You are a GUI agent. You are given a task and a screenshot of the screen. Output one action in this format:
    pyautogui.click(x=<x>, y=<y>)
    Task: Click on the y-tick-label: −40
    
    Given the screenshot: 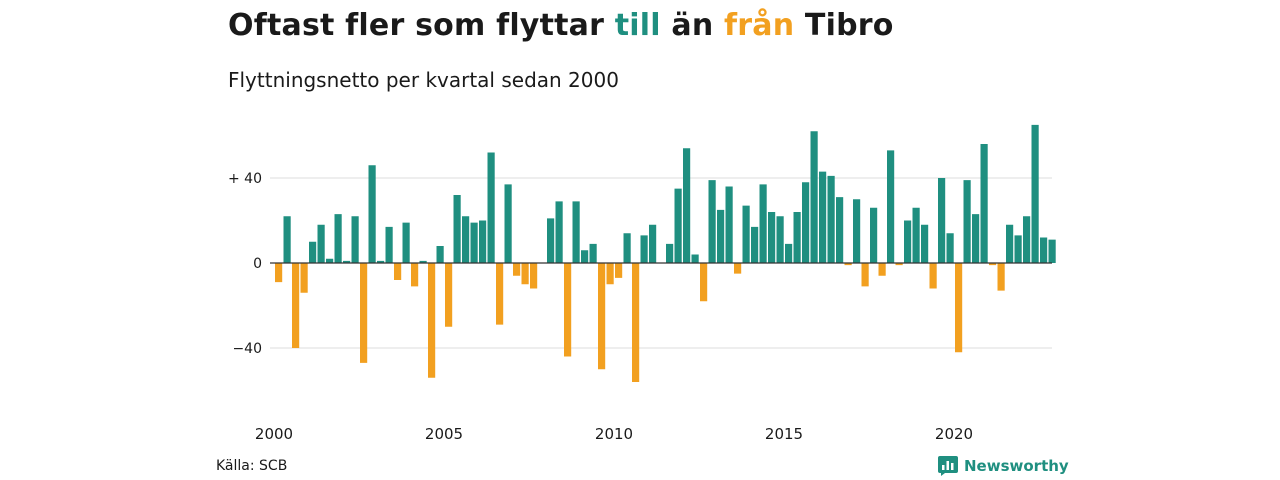 What is the action you would take?
    pyautogui.click(x=247, y=349)
    